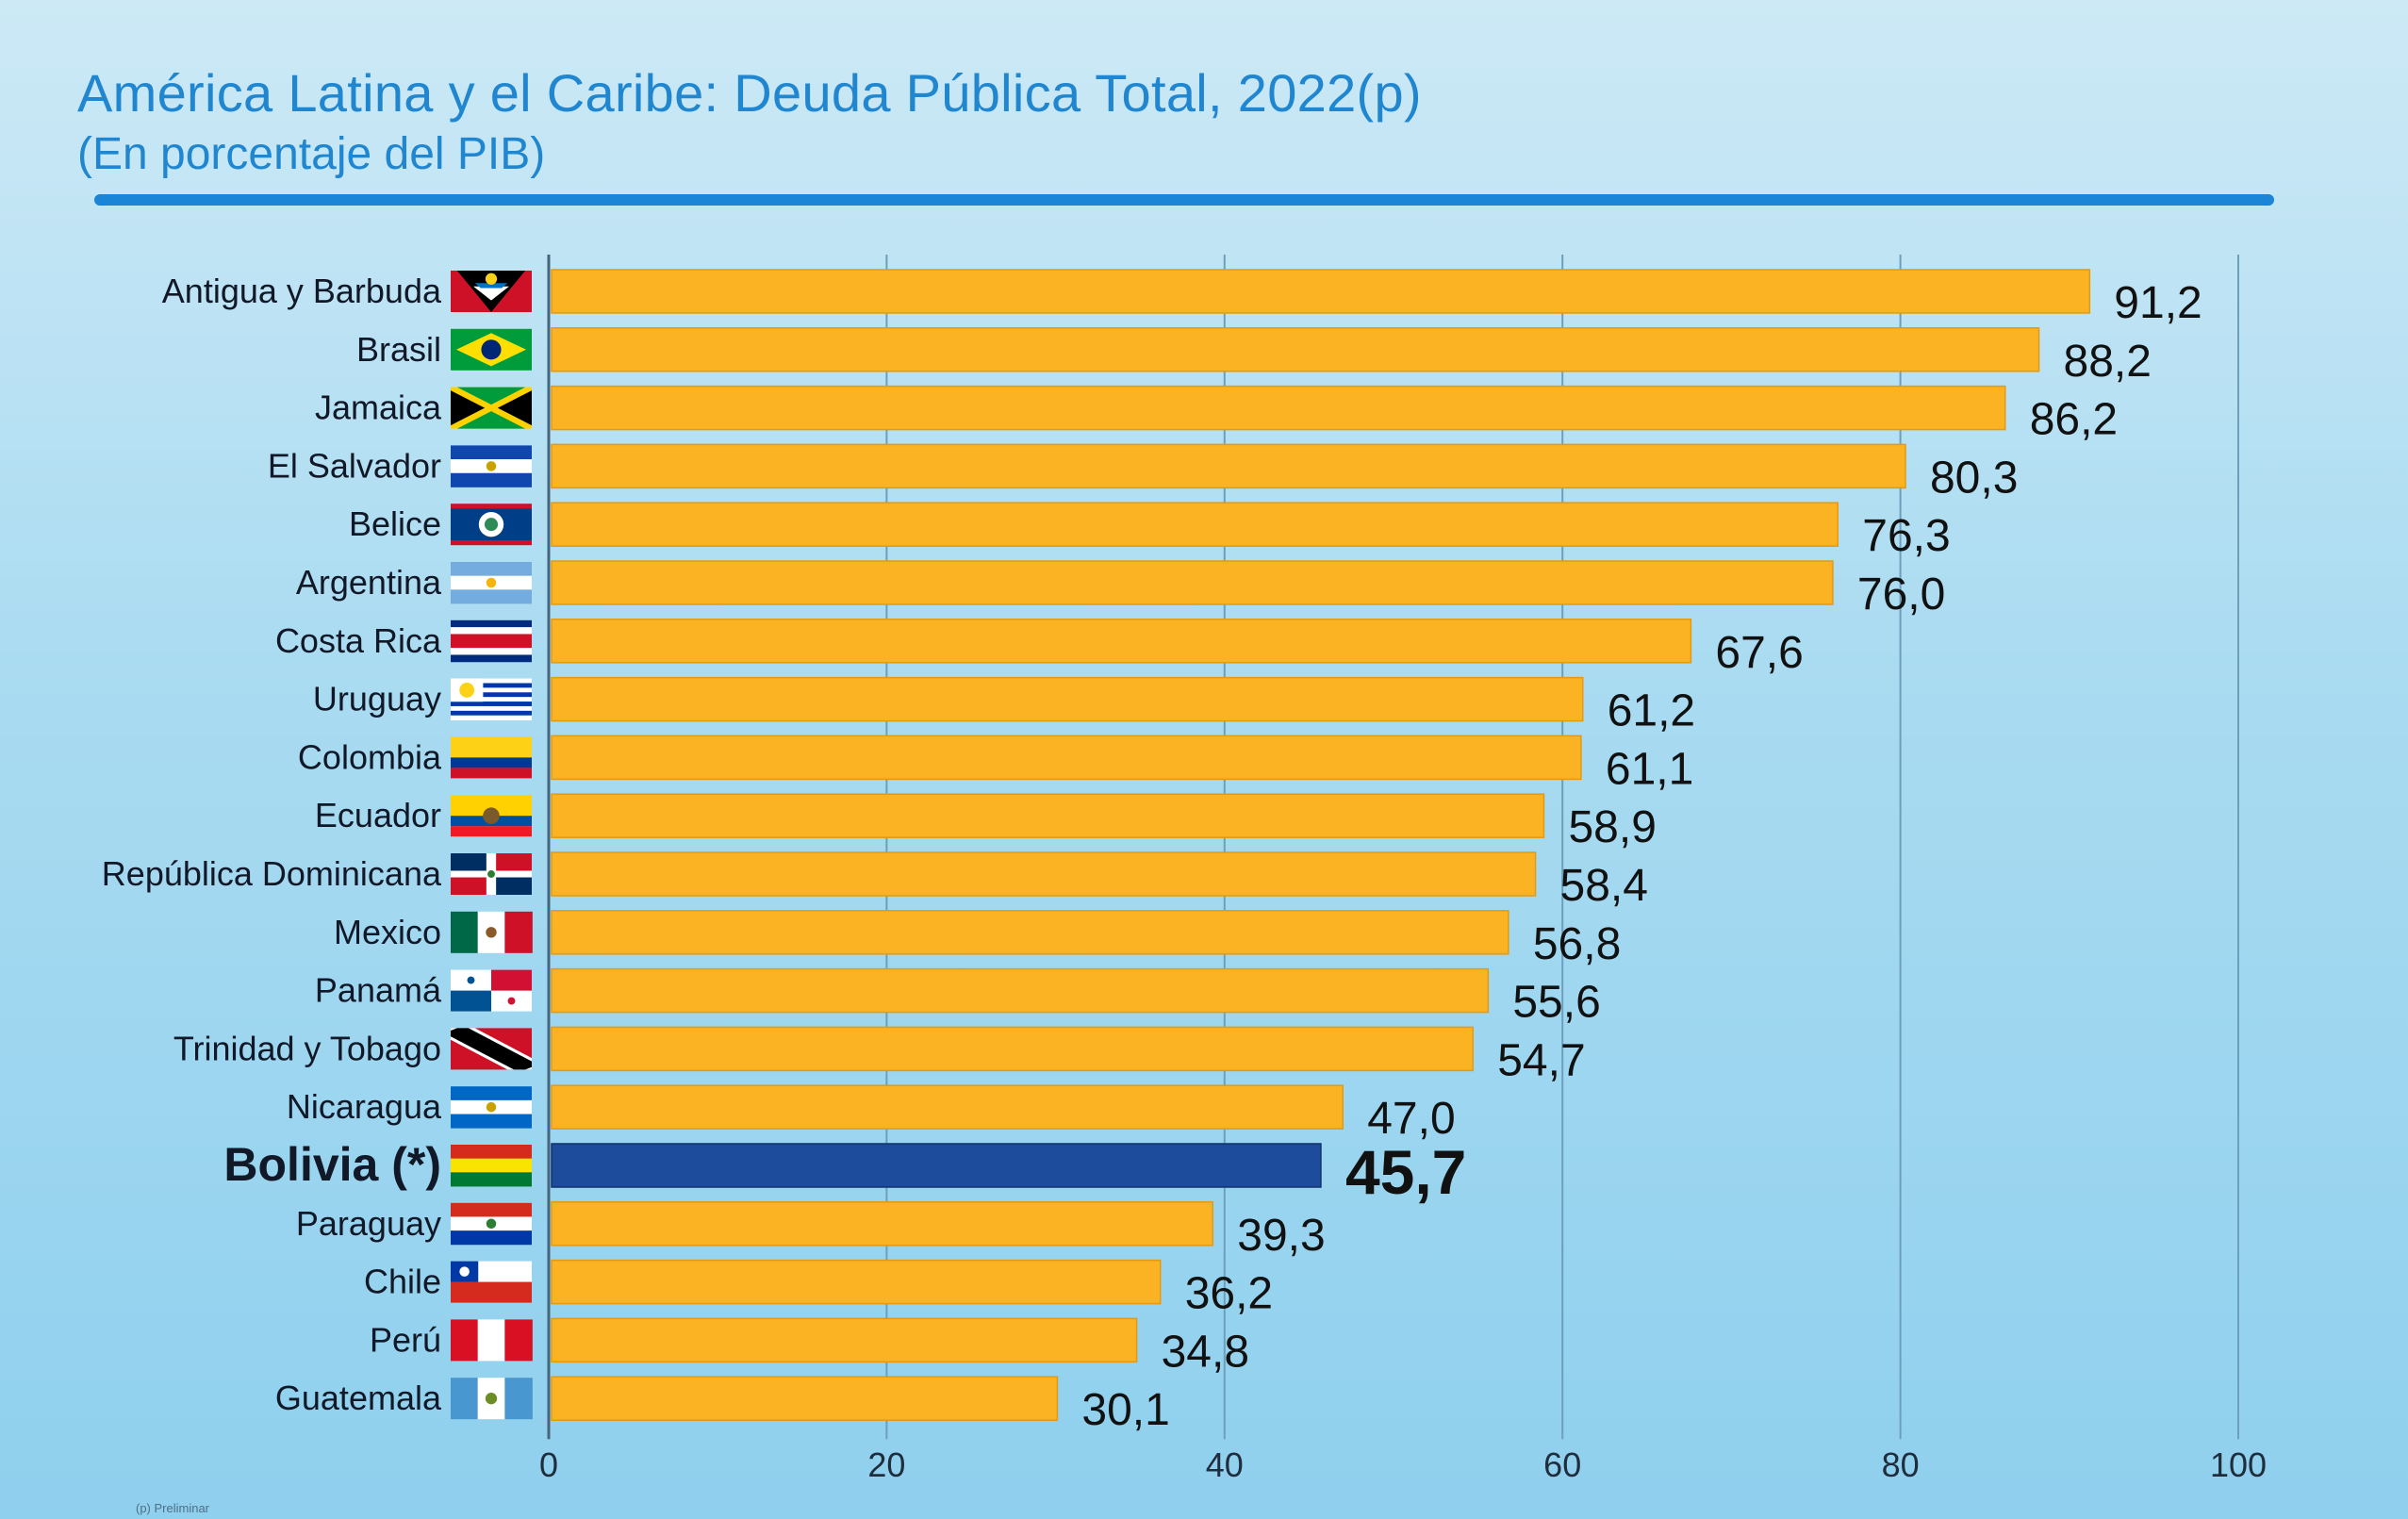 This screenshot has width=2408, height=1519. What do you see at coordinates (307, 1048) in the screenshot?
I see `category-label-trinidad-y-tobago: Trinidad y Tobago` at bounding box center [307, 1048].